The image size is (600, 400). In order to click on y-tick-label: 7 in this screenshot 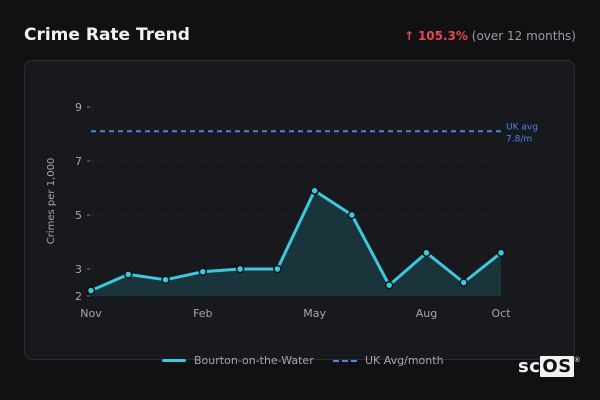, I will do `click(78, 161)`.